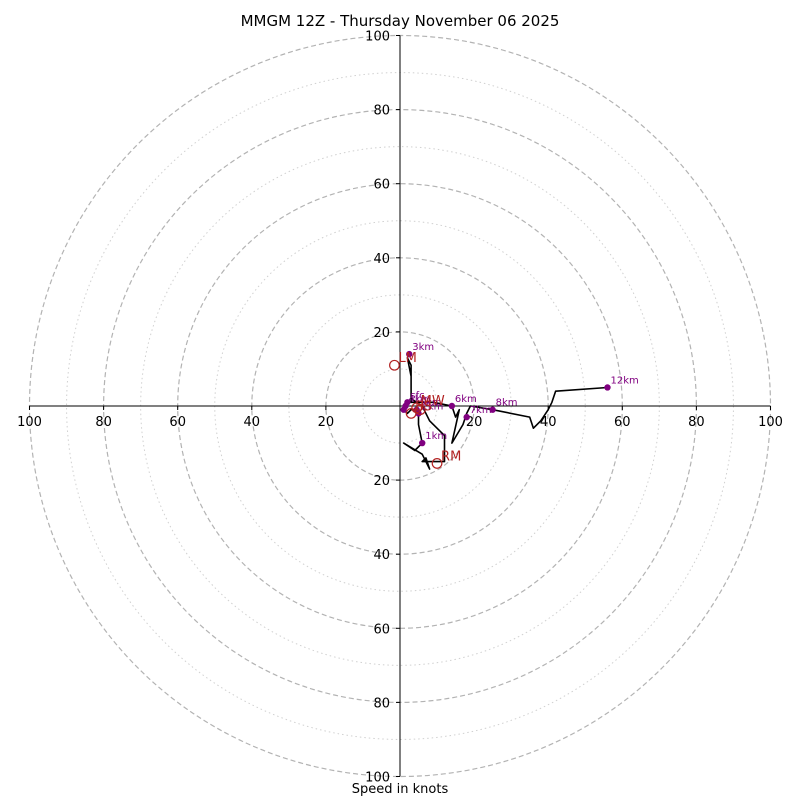  What do you see at coordinates (548, 422) in the screenshot?
I see `x-tick-label-right-40: 40` at bounding box center [548, 422].